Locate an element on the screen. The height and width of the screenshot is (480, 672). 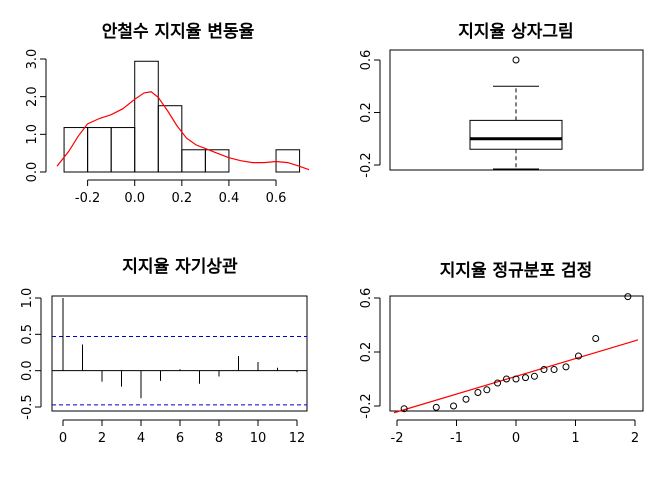
acf-y-tick-label: 0.5 is located at coordinates (27, 334).